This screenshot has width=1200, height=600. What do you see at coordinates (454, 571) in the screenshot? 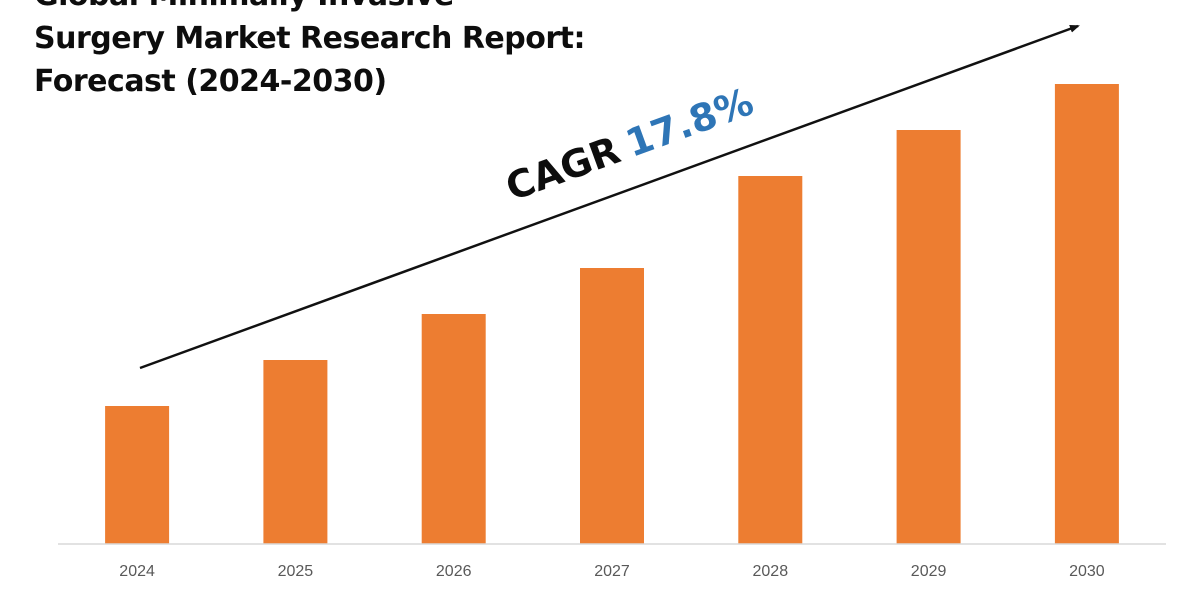
I see `x-tick-label-2026: 2026` at bounding box center [454, 571].